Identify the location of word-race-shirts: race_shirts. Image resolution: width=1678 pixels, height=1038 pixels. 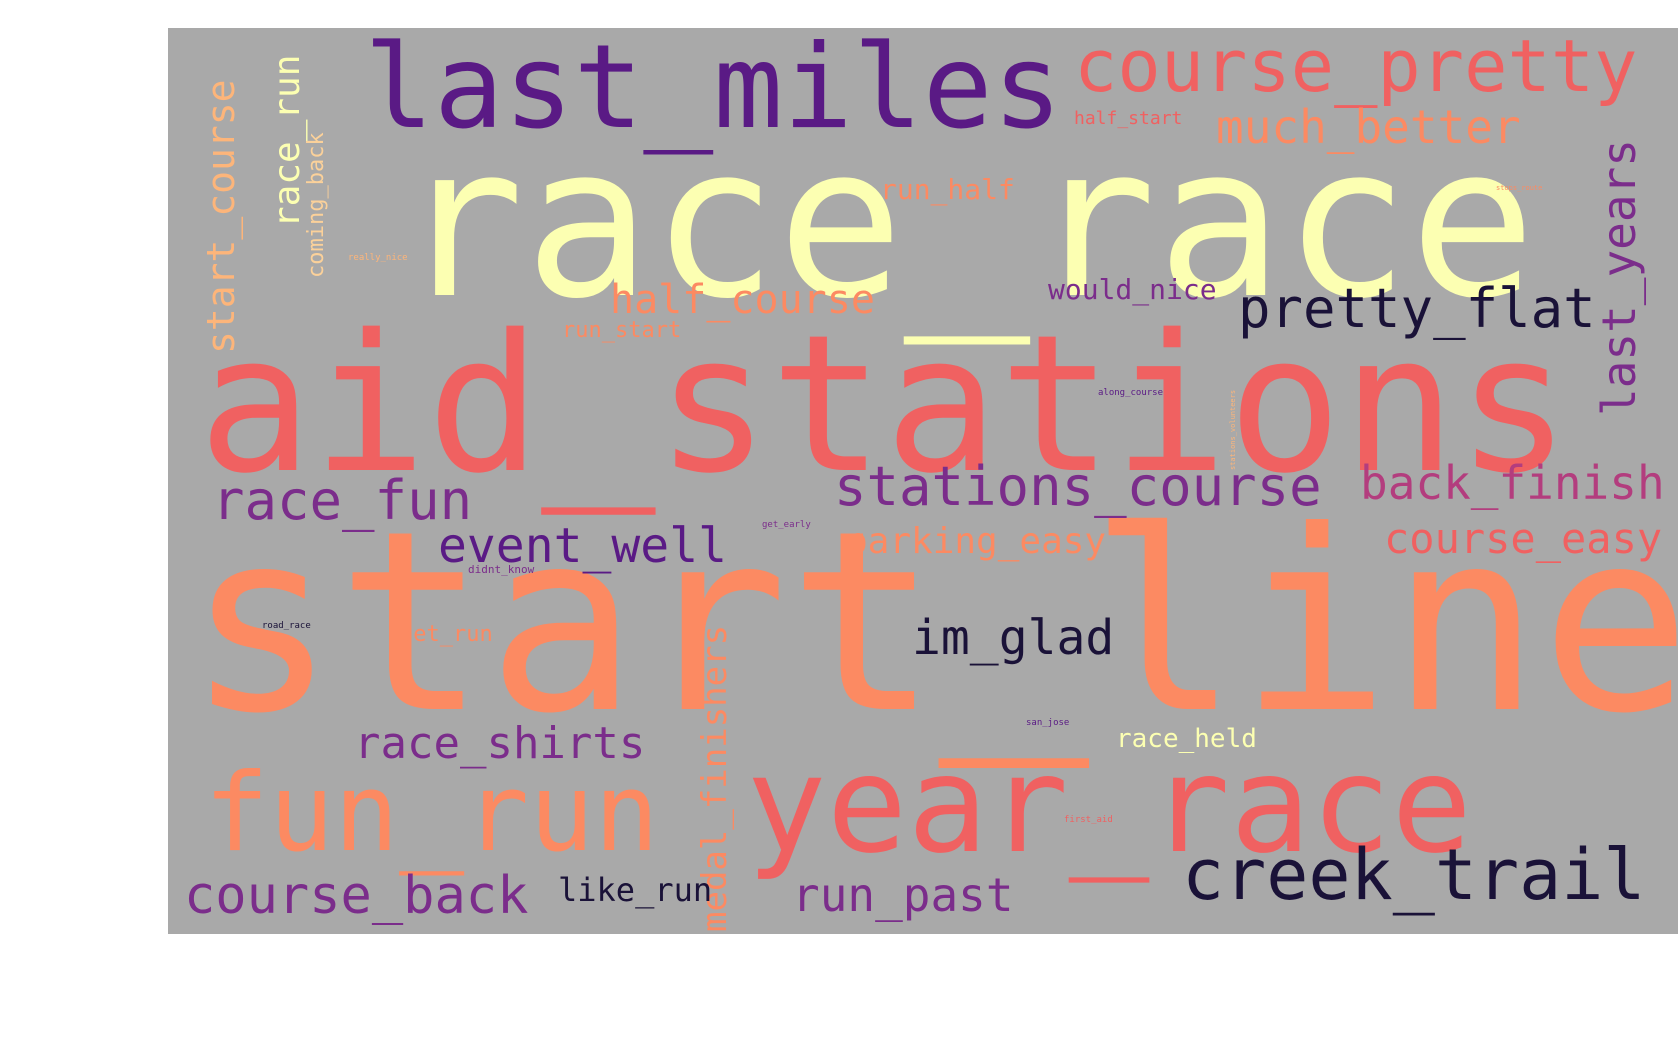
(500, 743).